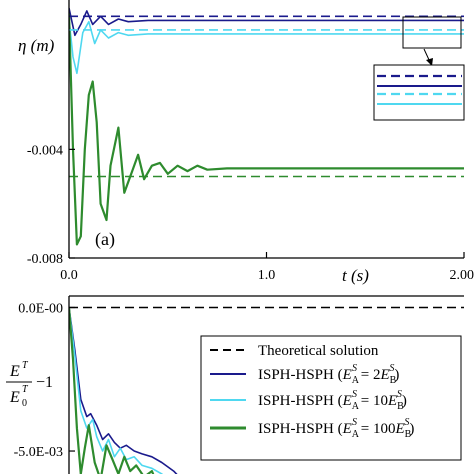  I want to click on legend-box, so click(331, 398).